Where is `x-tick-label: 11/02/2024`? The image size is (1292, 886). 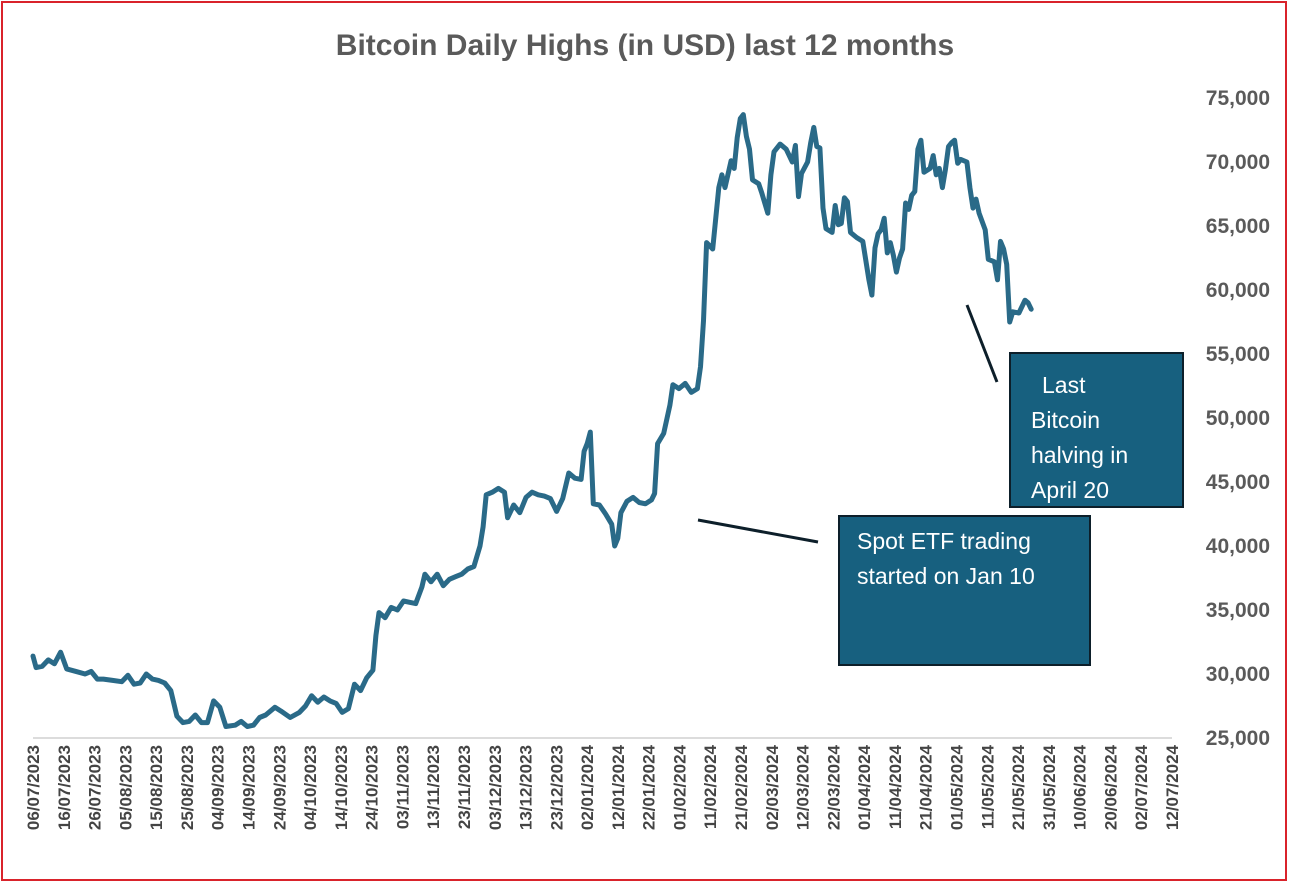 x-tick-label: 11/02/2024 is located at coordinates (710, 786).